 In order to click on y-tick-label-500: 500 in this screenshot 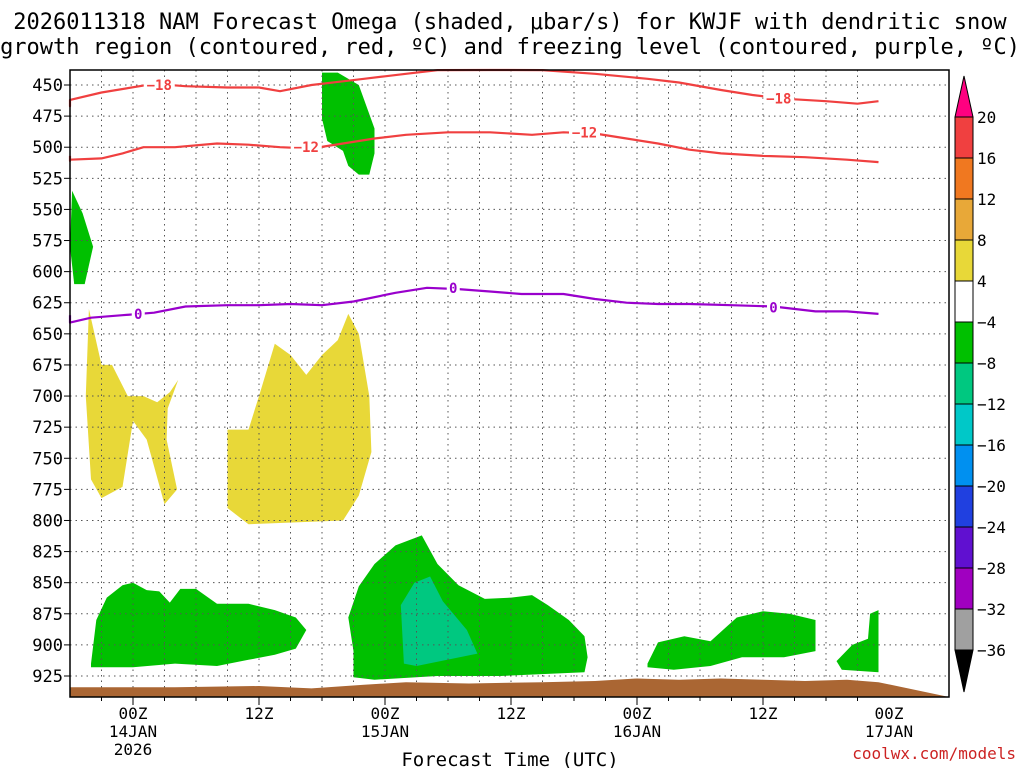, I will do `click(47, 148)`.